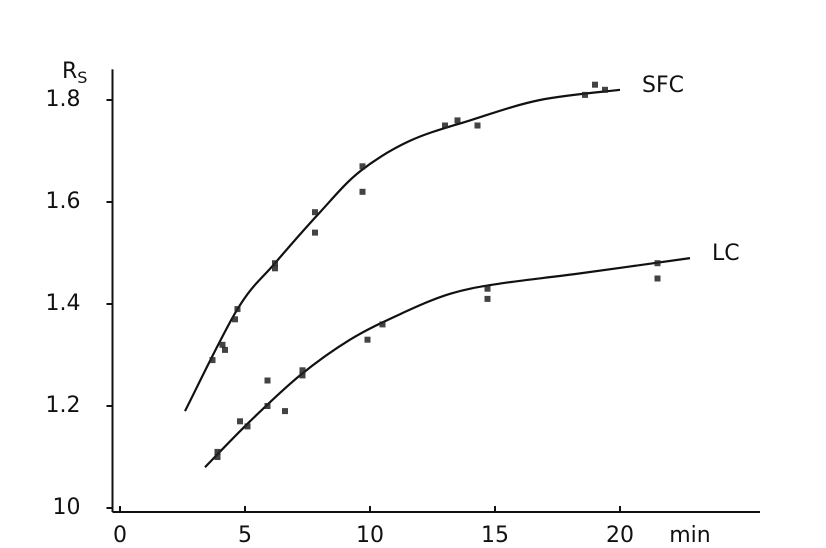  I want to click on y-tick-label: 1.2, so click(63, 405).